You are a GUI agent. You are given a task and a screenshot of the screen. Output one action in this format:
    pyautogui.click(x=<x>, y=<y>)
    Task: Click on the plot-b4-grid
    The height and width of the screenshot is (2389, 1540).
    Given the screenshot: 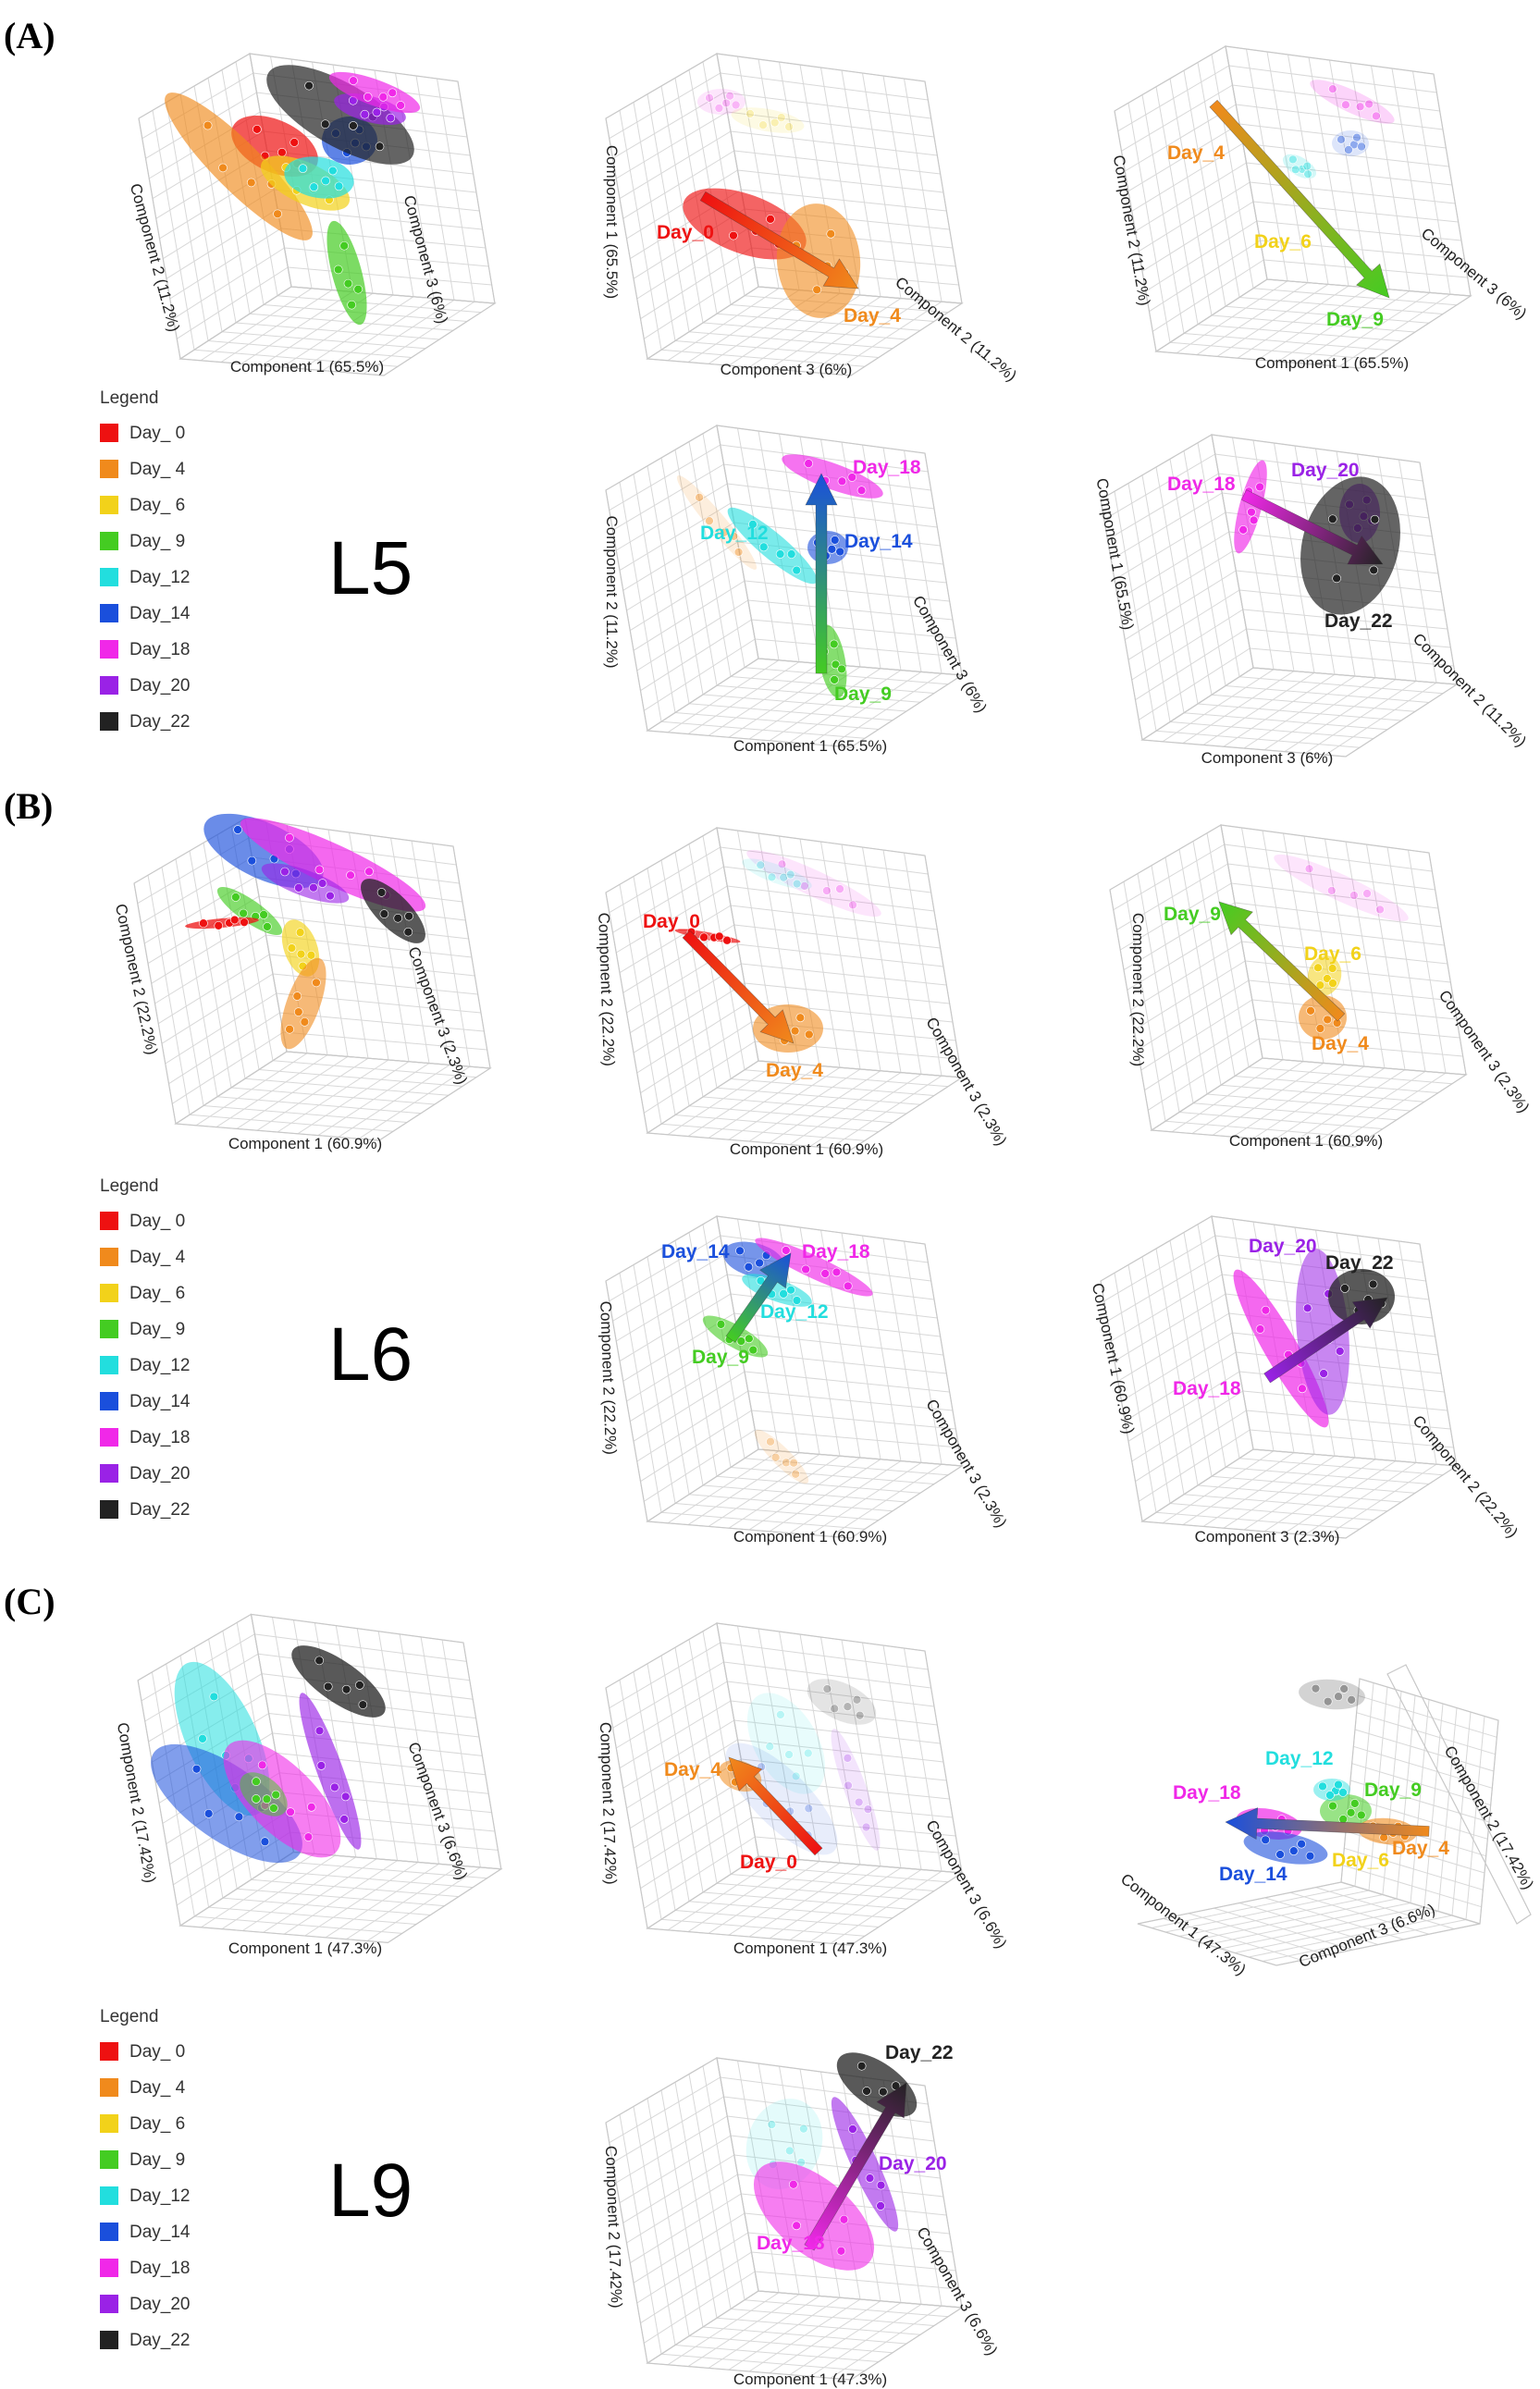 What is the action you would take?
    pyautogui.click(x=785, y=1377)
    